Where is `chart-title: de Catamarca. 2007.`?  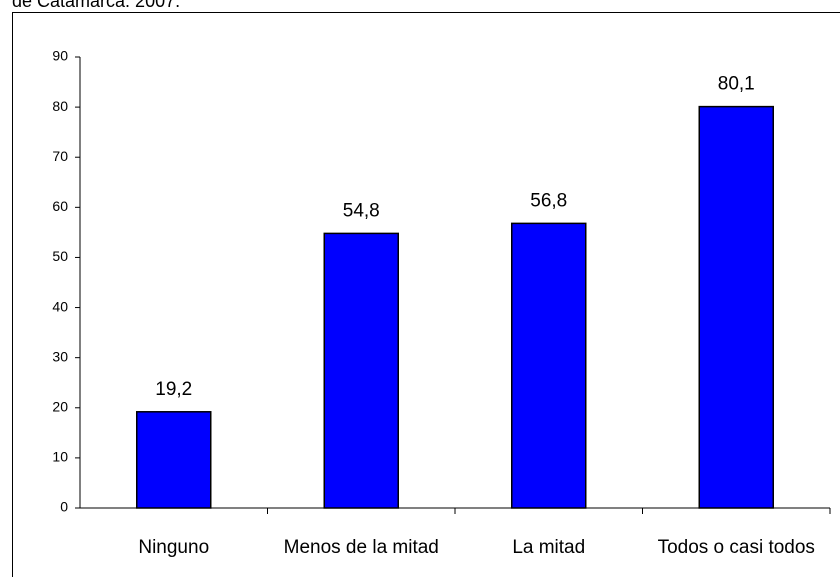 chart-title: de Catamarca. 2007. is located at coordinates (96, 5).